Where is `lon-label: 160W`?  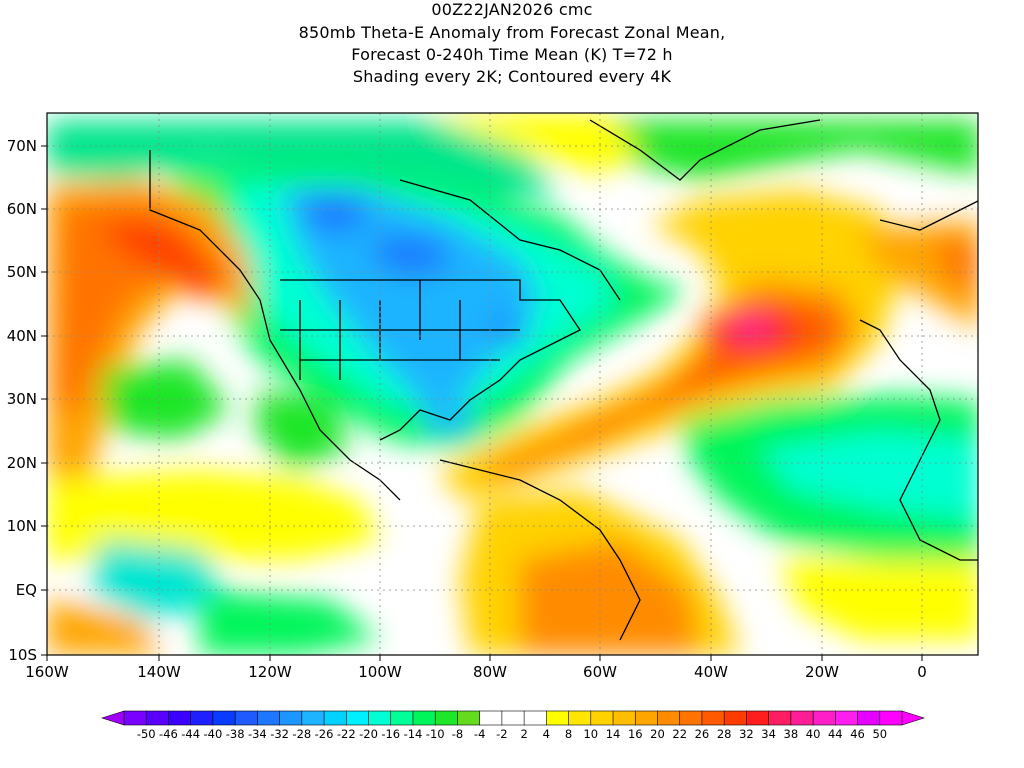
lon-label: 160W is located at coordinates (47, 672).